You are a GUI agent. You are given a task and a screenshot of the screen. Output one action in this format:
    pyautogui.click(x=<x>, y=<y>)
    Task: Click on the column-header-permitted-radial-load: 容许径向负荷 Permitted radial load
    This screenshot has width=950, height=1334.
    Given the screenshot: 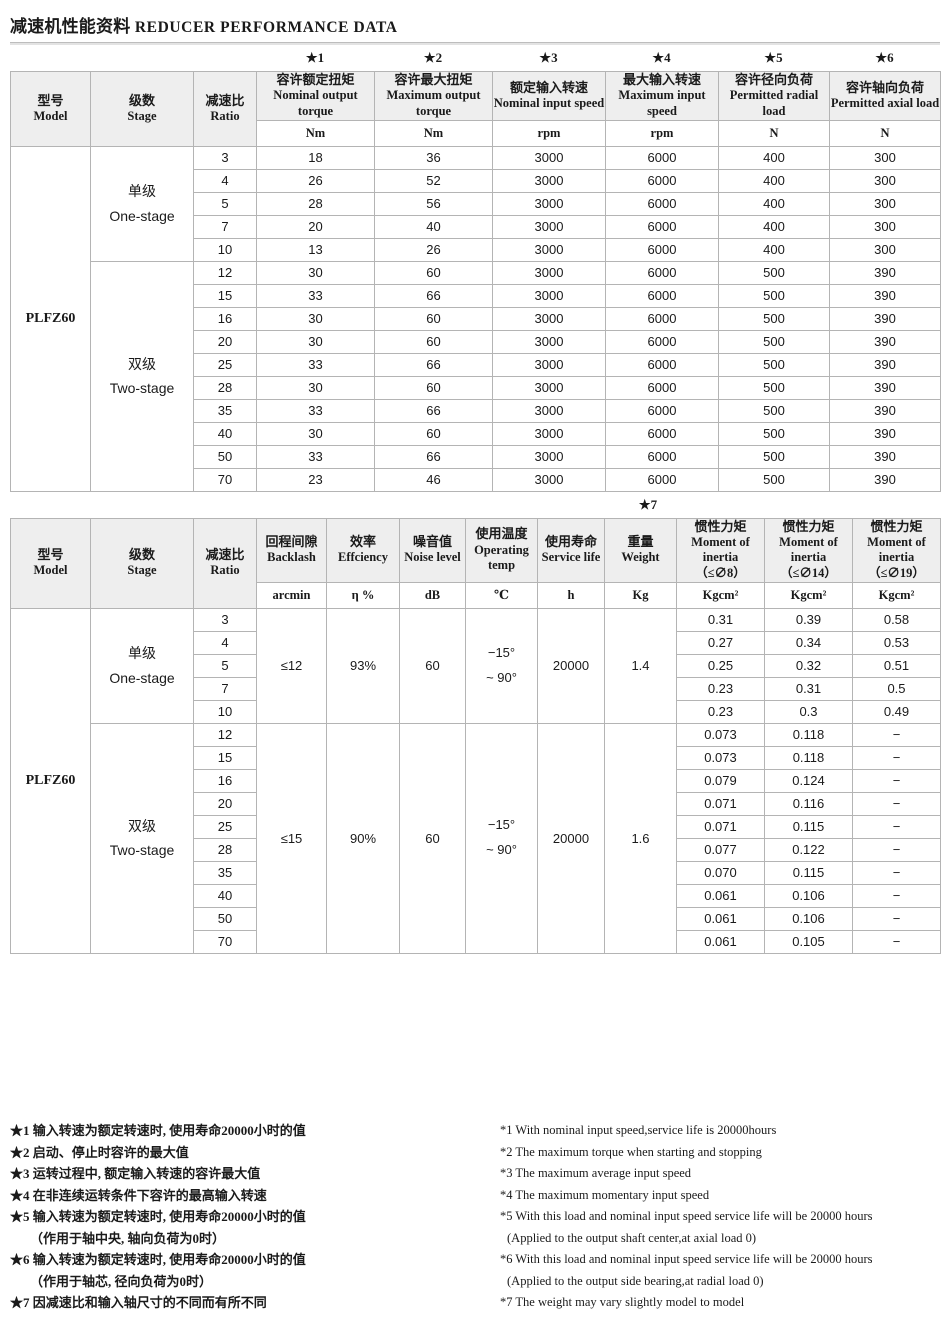 What is the action you would take?
    pyautogui.click(x=774, y=96)
    